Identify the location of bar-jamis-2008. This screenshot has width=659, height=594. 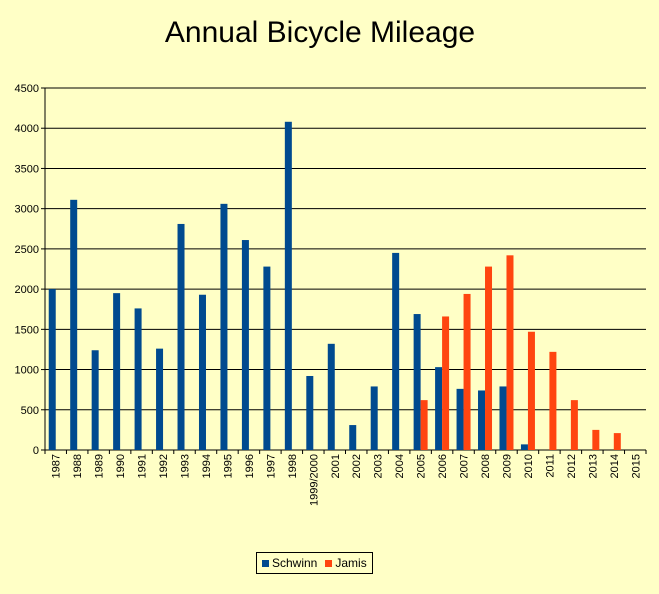
(489, 358).